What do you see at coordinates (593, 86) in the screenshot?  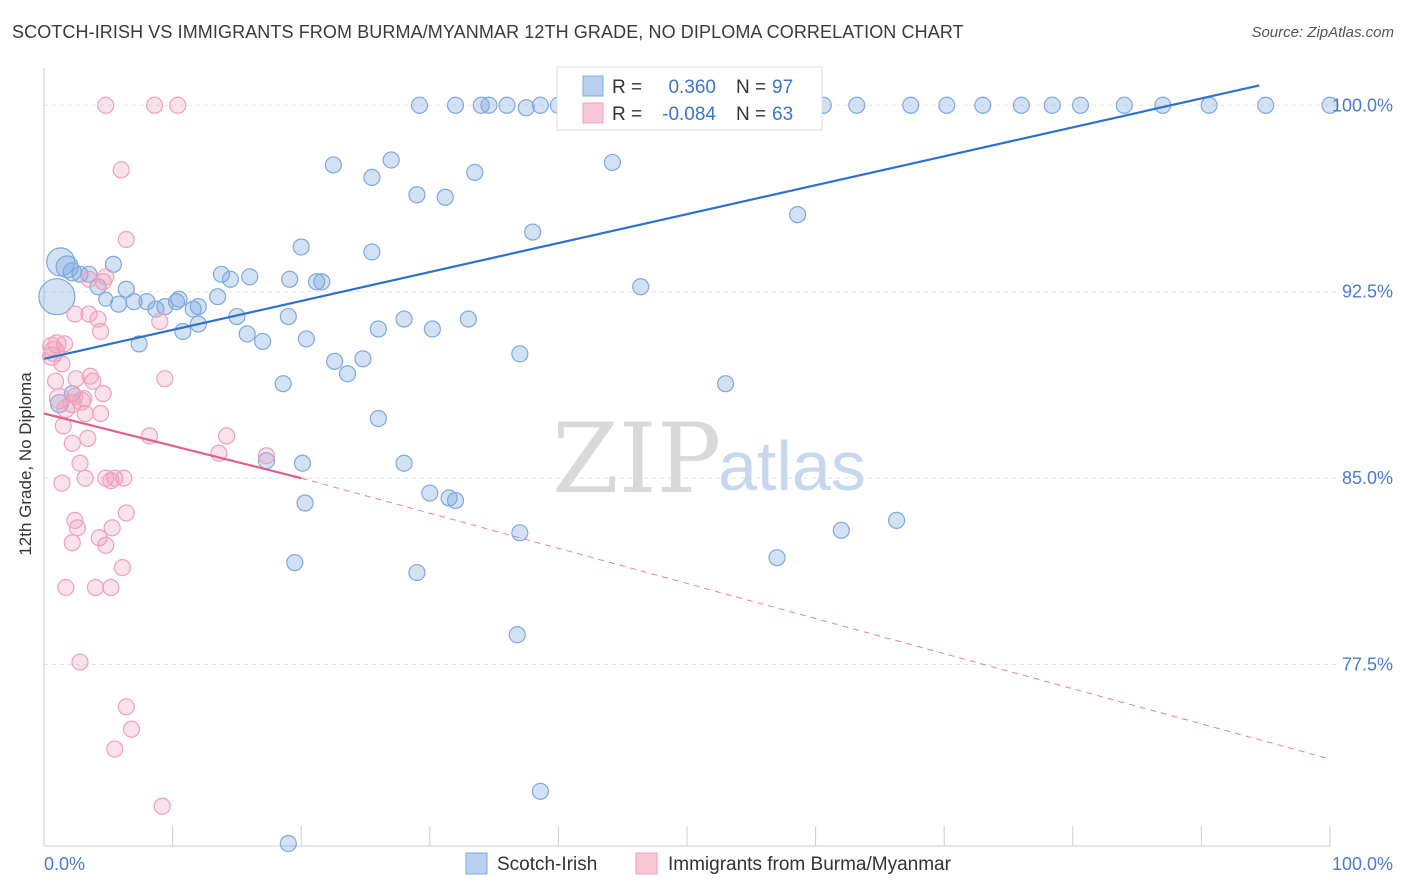 I see `stats-swatch-blue` at bounding box center [593, 86].